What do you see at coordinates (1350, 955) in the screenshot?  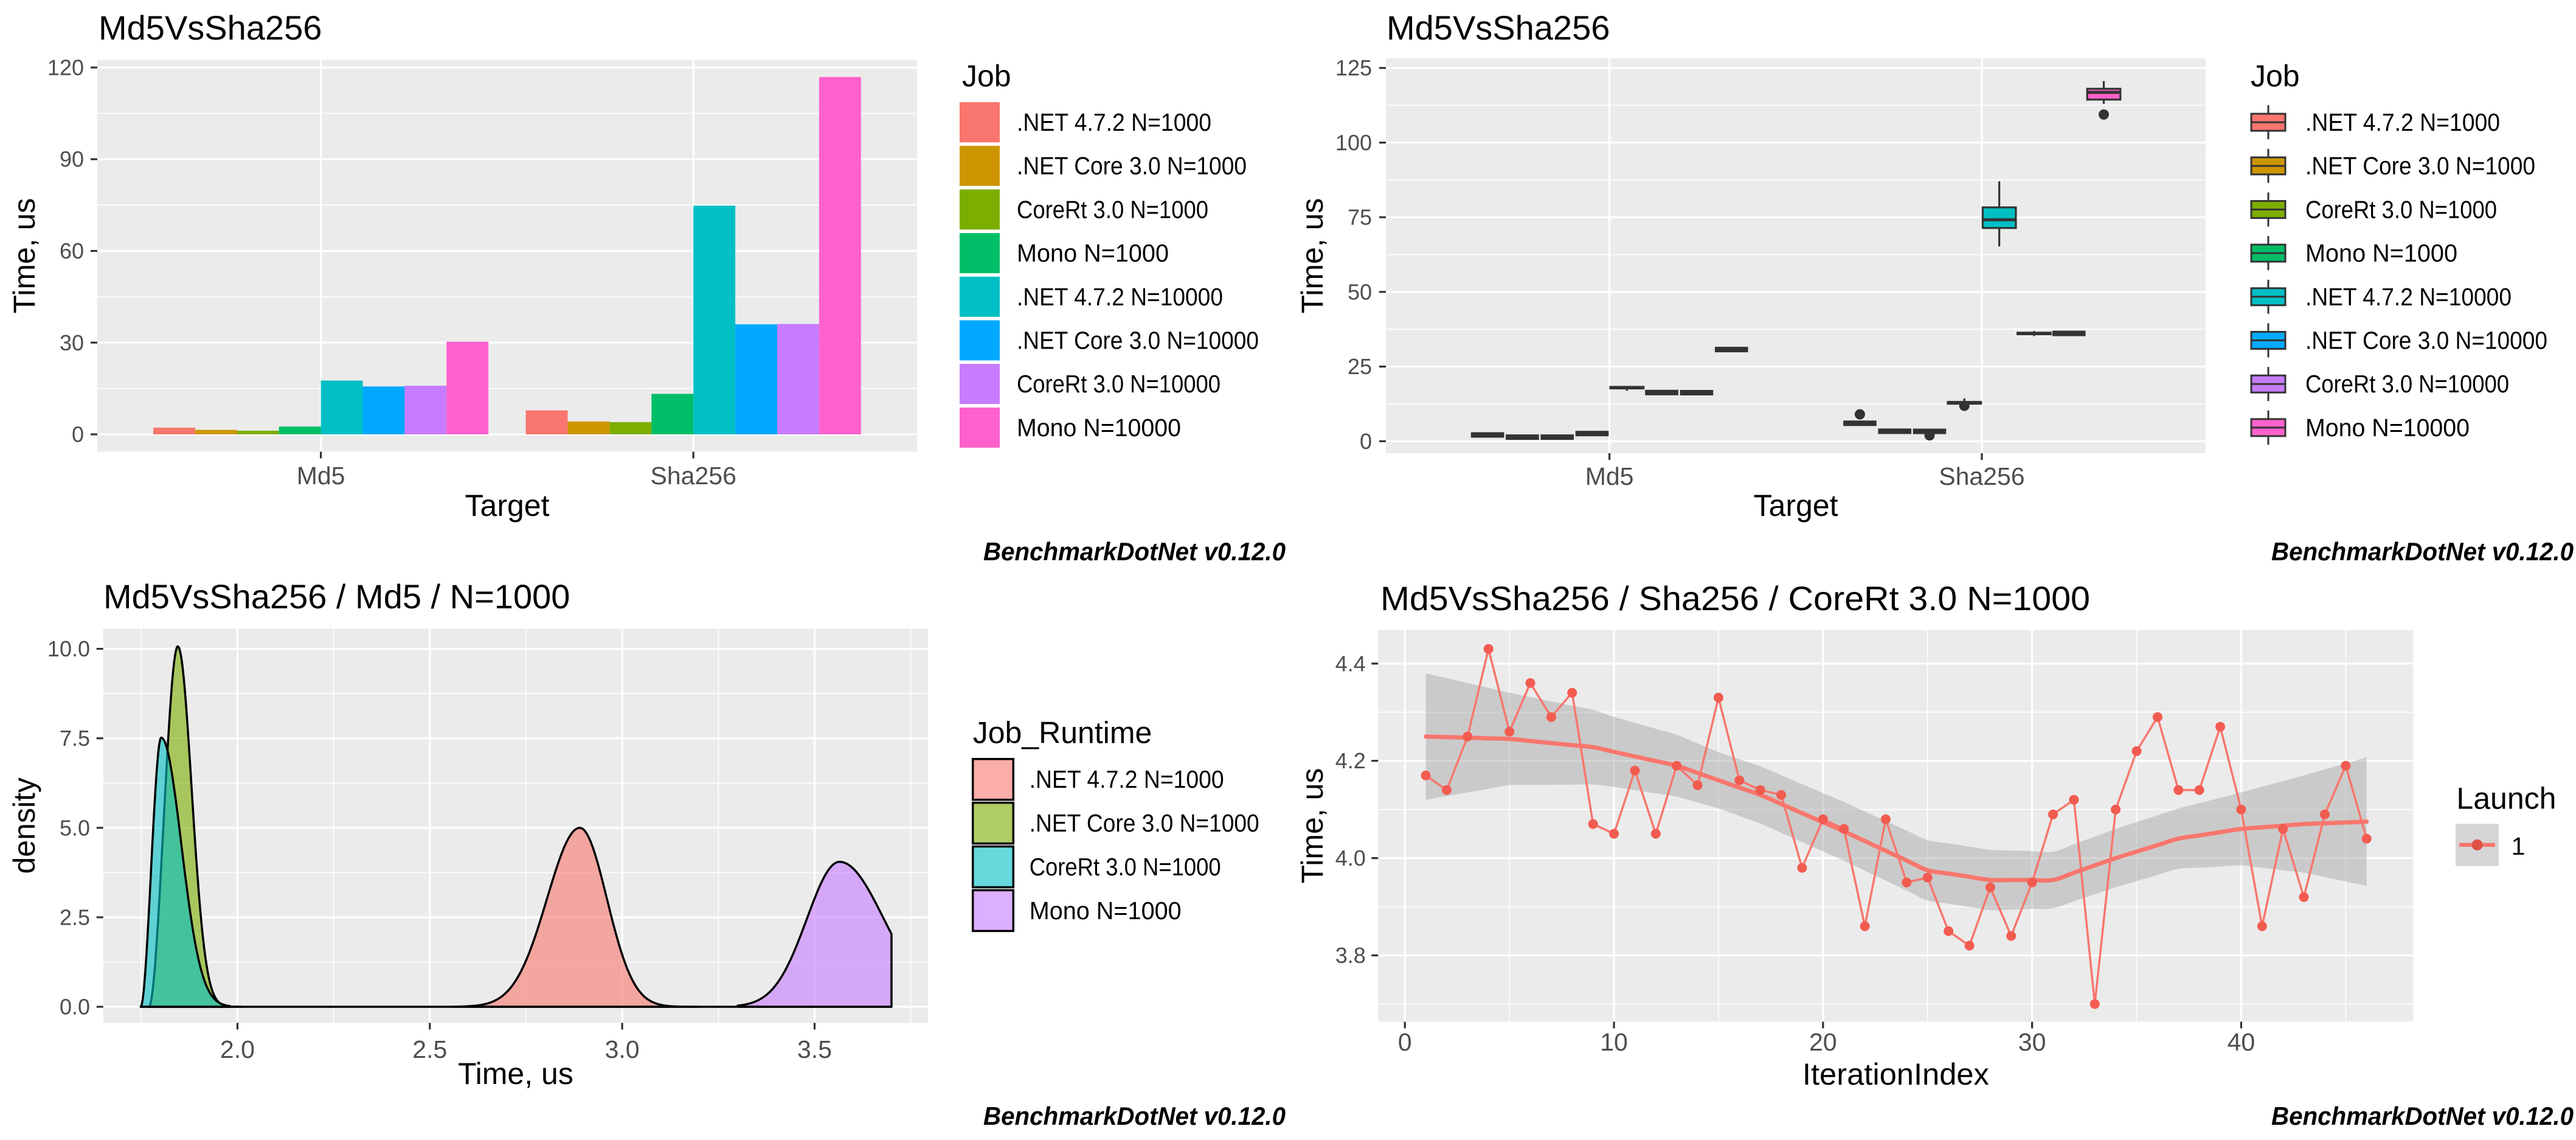 I see `svg-text: 3.8` at bounding box center [1350, 955].